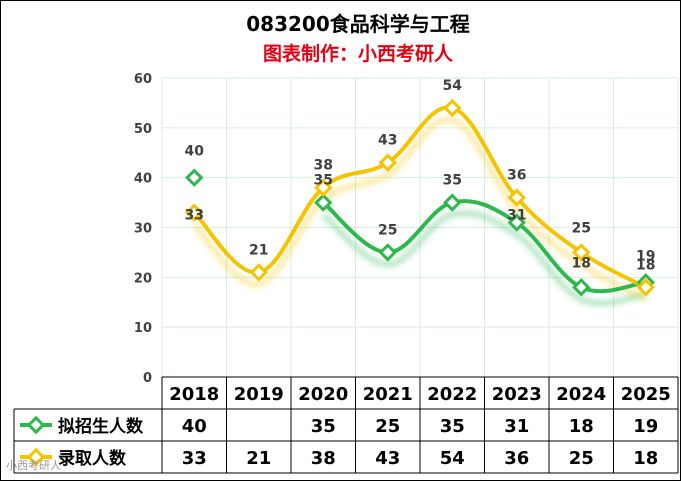  Describe the element at coordinates (516, 216) in the screenshot. I see `data-label: 31` at that location.